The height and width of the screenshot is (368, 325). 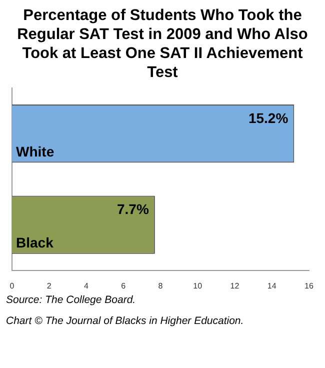 What do you see at coordinates (87, 285) in the screenshot?
I see `x-tick-label: 4` at bounding box center [87, 285].